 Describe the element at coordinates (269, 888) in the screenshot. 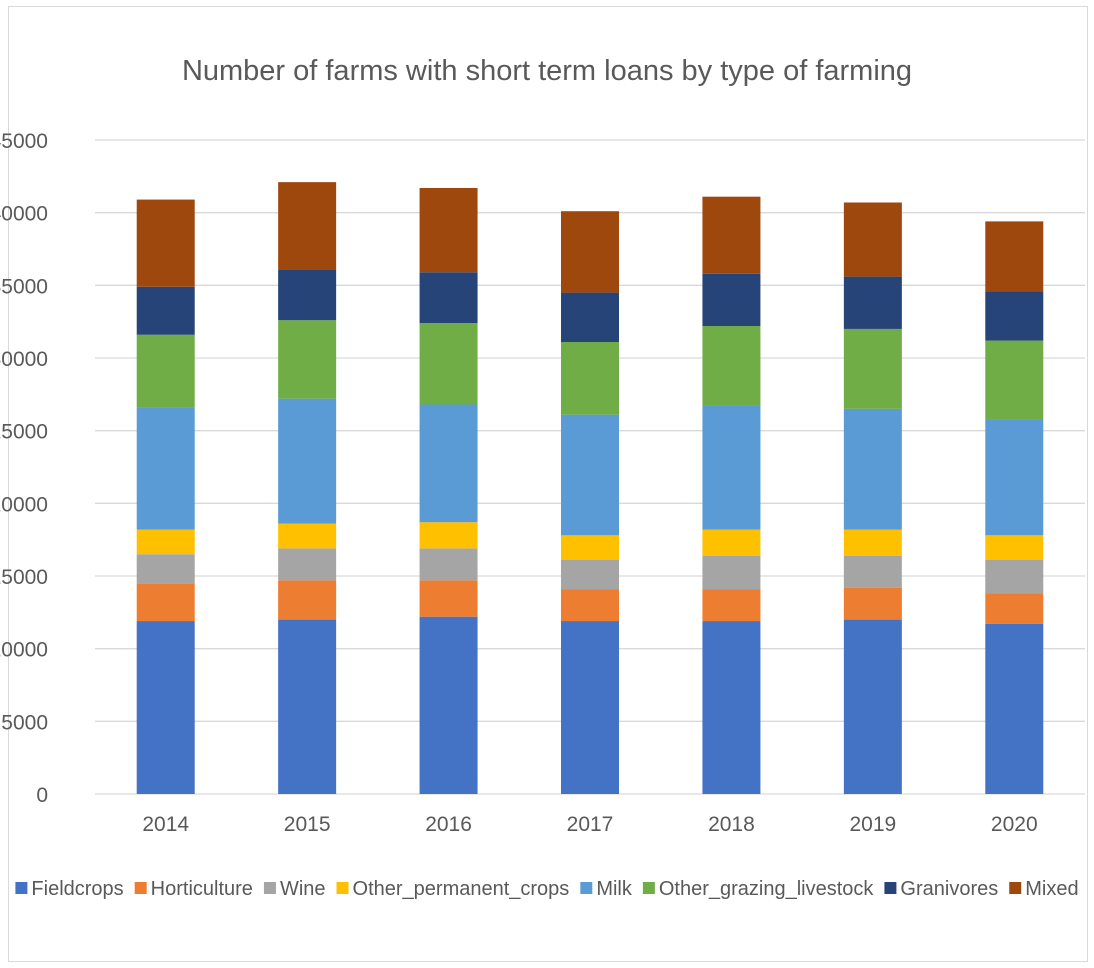

I see `legend-swatch-wine` at that location.